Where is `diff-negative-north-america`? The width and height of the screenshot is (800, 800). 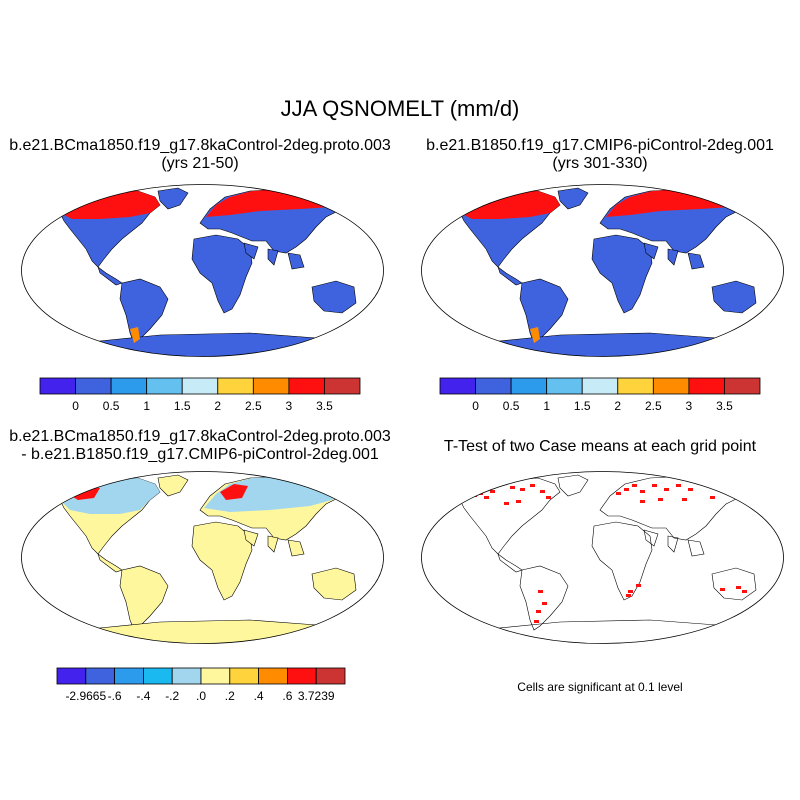 diff-negative-north-america is located at coordinates (110, 496).